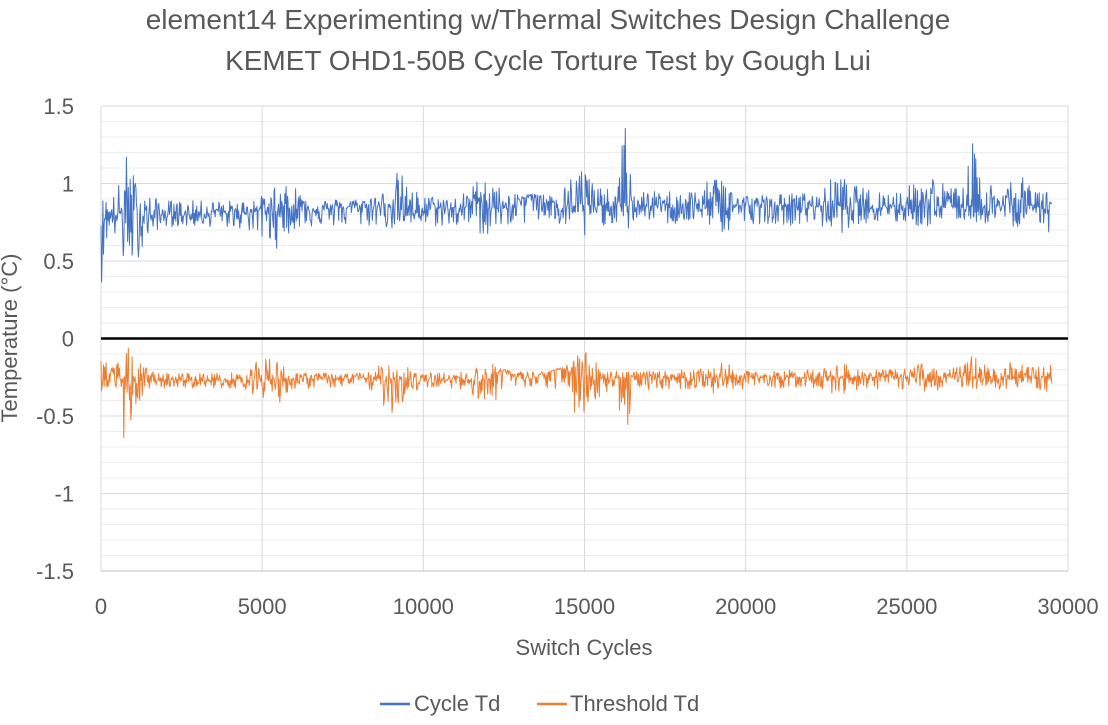 This screenshot has width=1108, height=725. What do you see at coordinates (1067, 606) in the screenshot?
I see `x-tick-label: 30000` at bounding box center [1067, 606].